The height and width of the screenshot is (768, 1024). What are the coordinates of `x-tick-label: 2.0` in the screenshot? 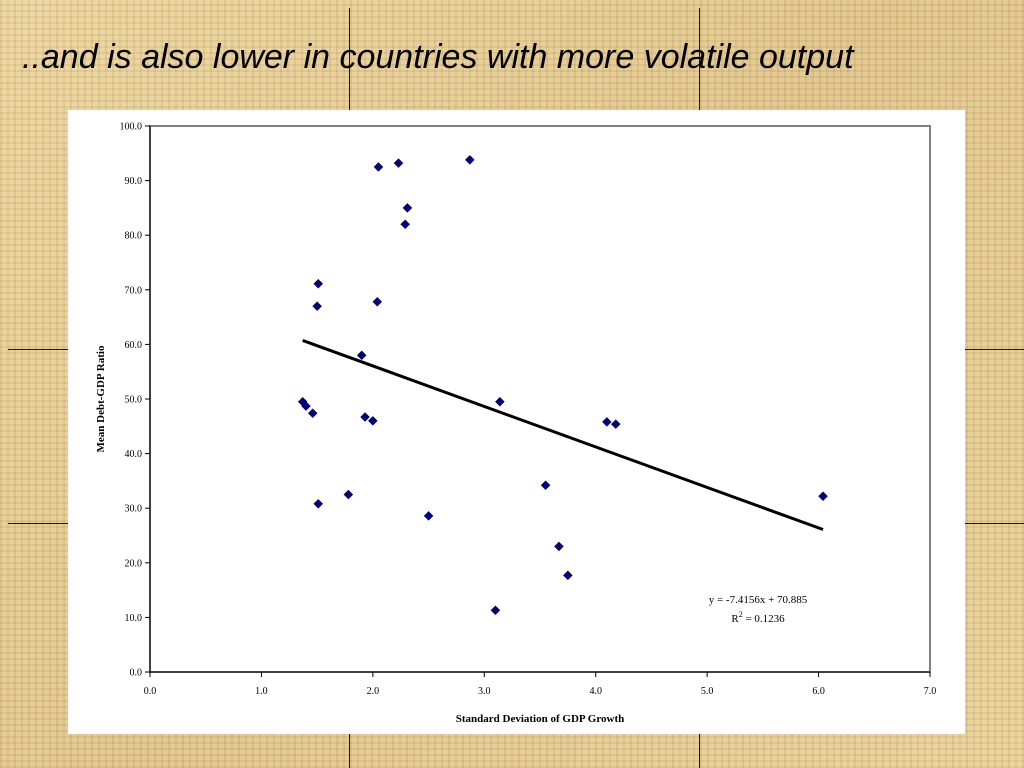 It's located at (373, 691).